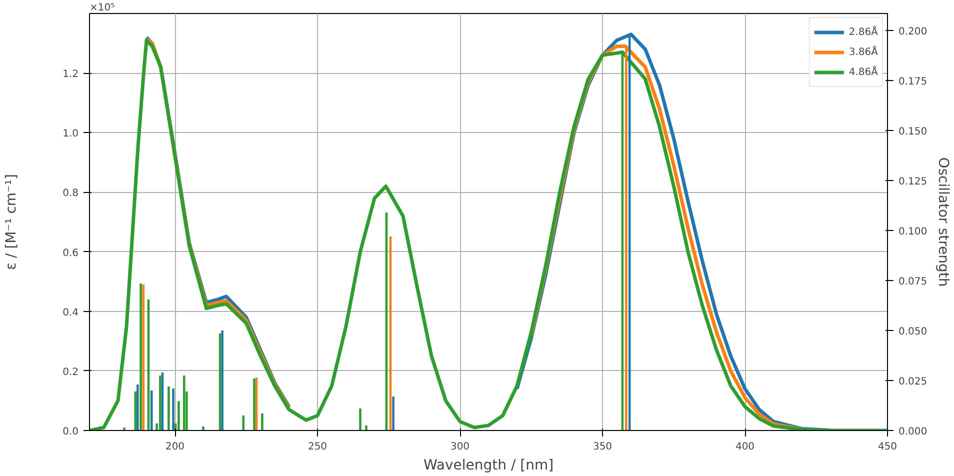 Image resolution: width=954 pixels, height=476 pixels. What do you see at coordinates (913, 332) in the screenshot?
I see `y2-tick-label: 0.050` at bounding box center [913, 332].